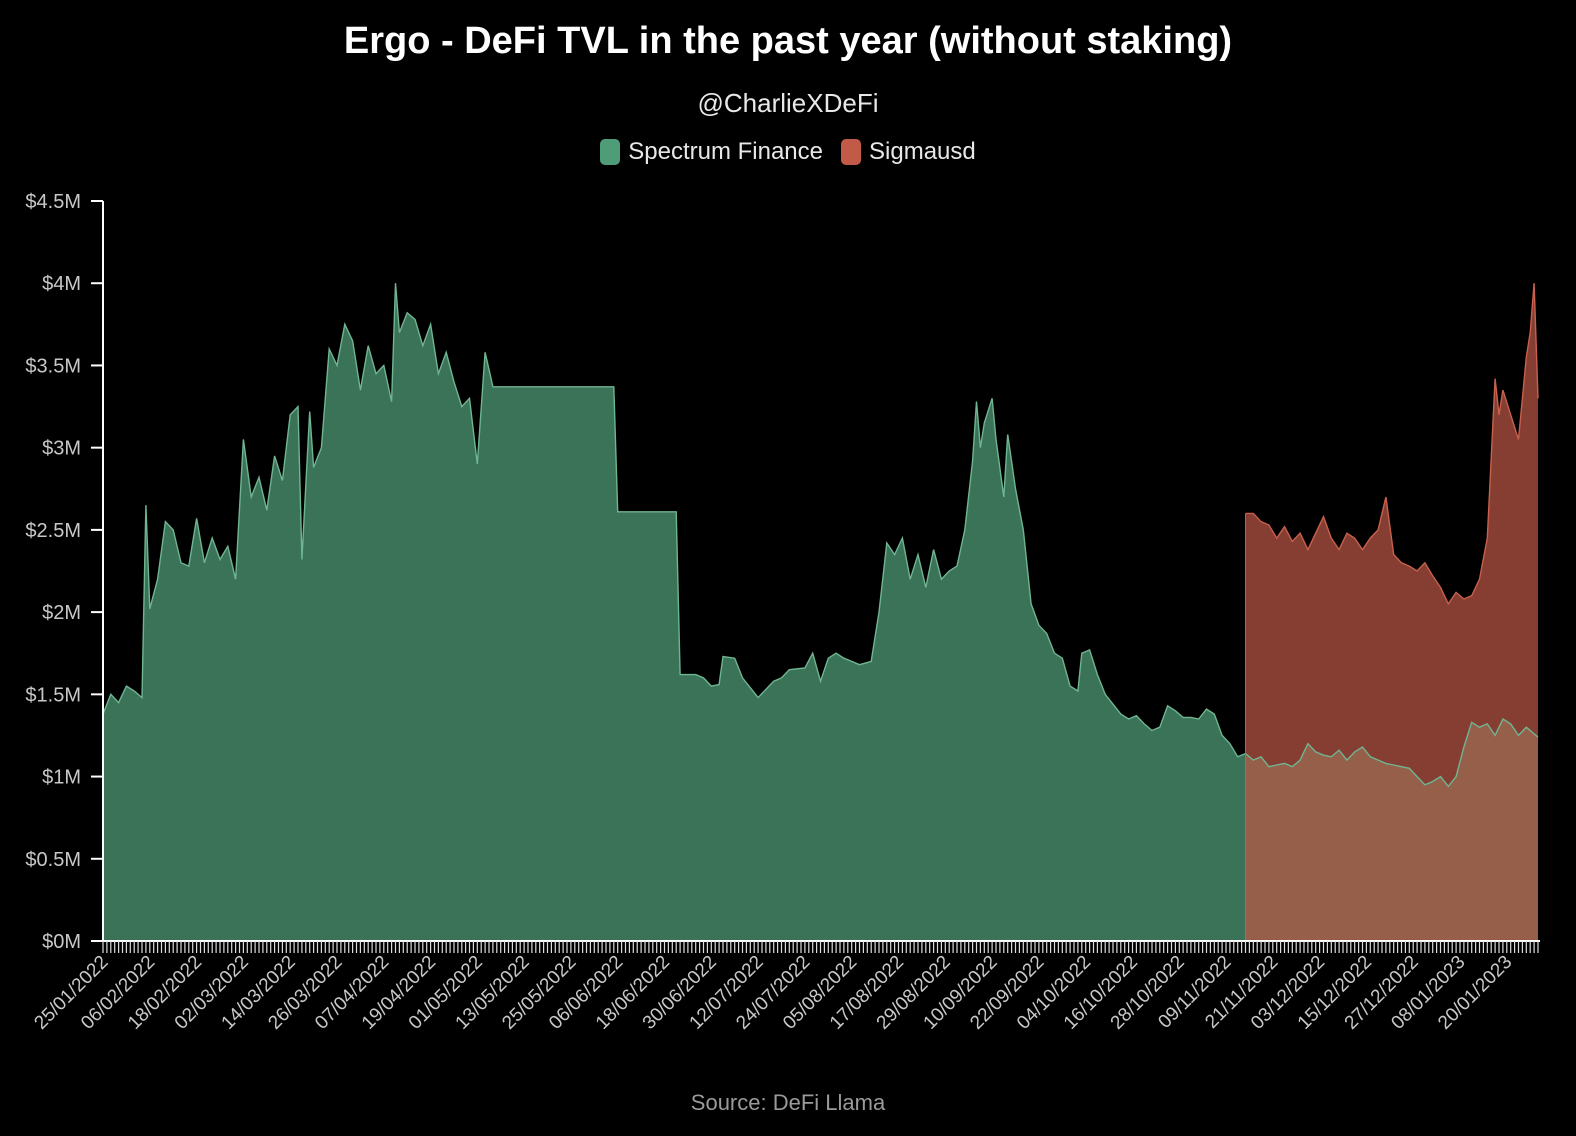  I want to click on y-tick-label: $0.5M, so click(53, 860).